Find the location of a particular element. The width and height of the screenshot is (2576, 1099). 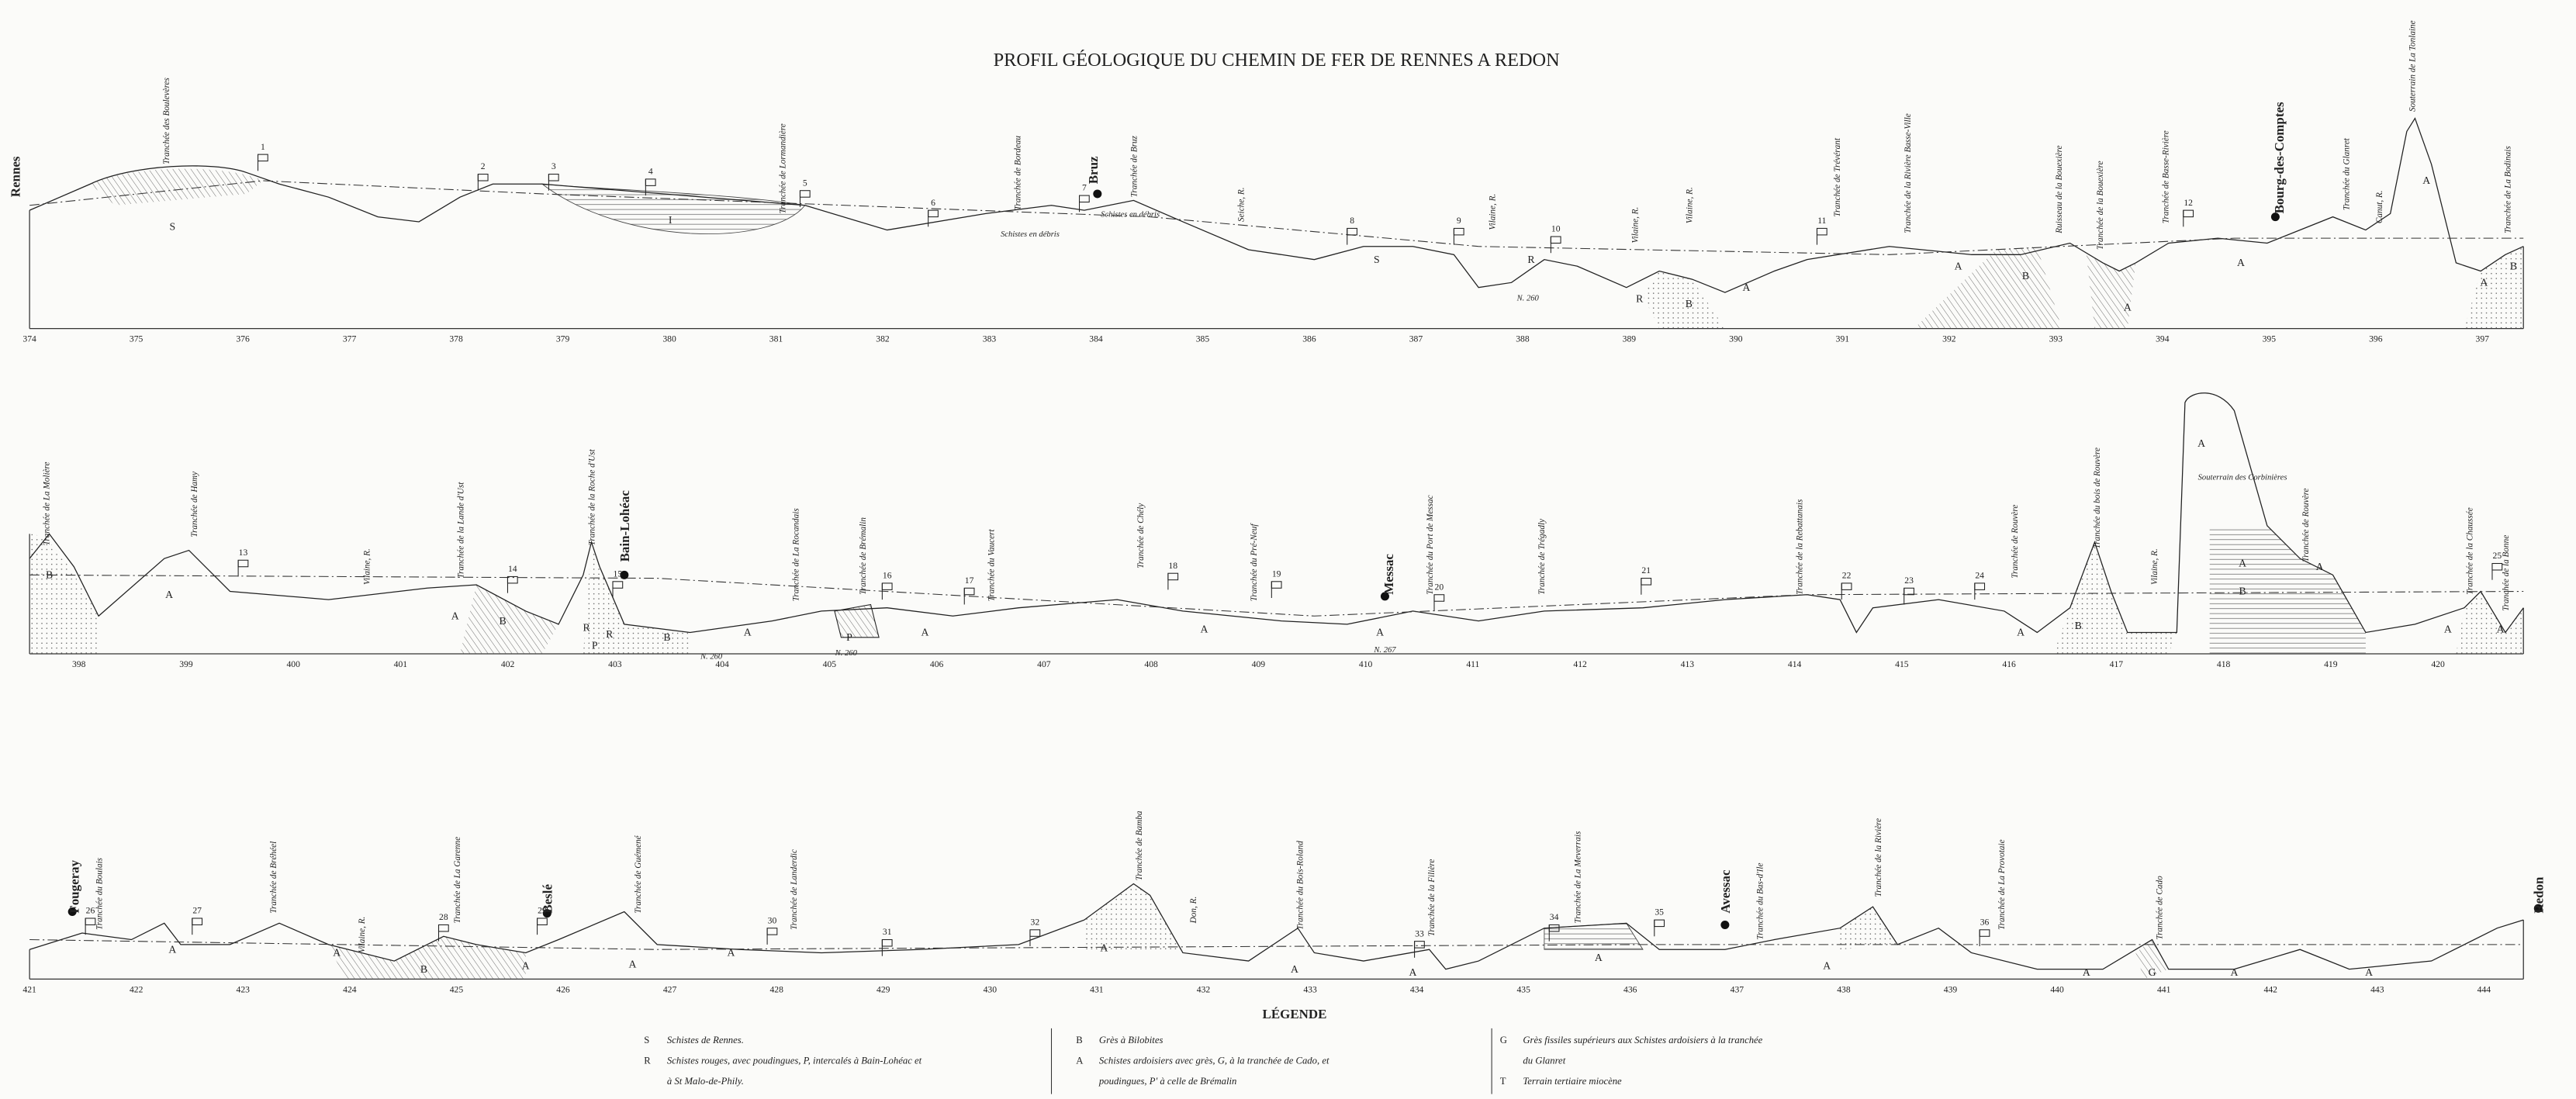

flag-number: 26 is located at coordinates (90, 911).